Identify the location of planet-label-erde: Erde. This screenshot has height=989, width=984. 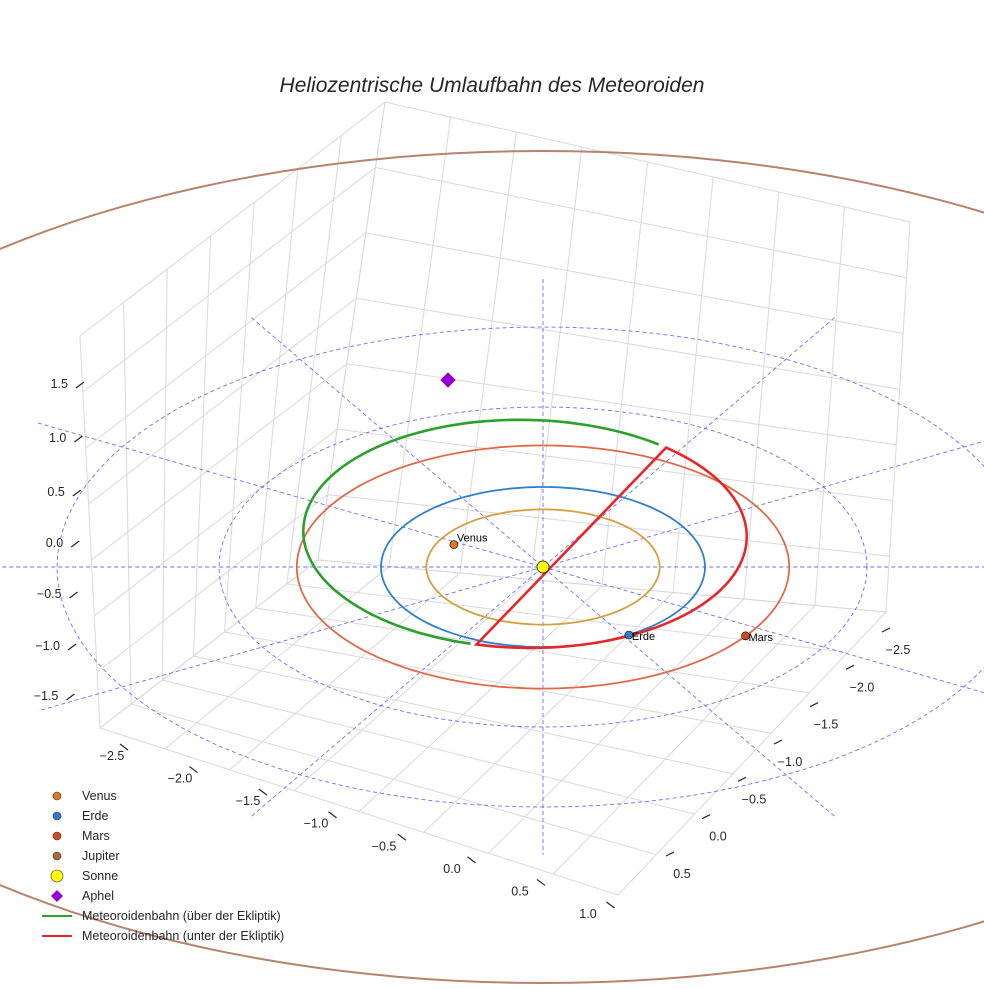
(643, 637).